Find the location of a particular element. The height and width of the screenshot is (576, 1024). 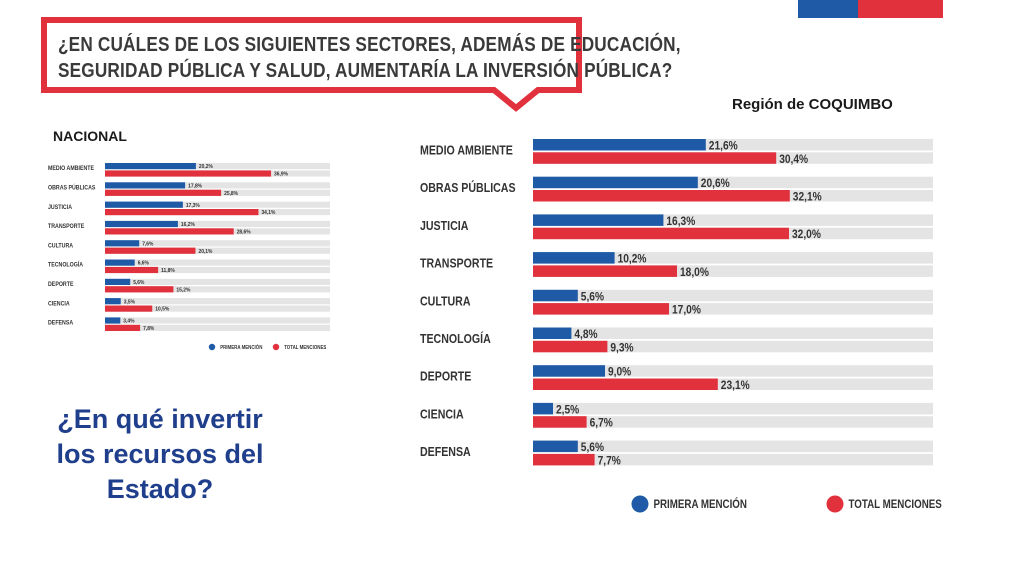

nacional-label: NACIONAL is located at coordinates (90, 136).